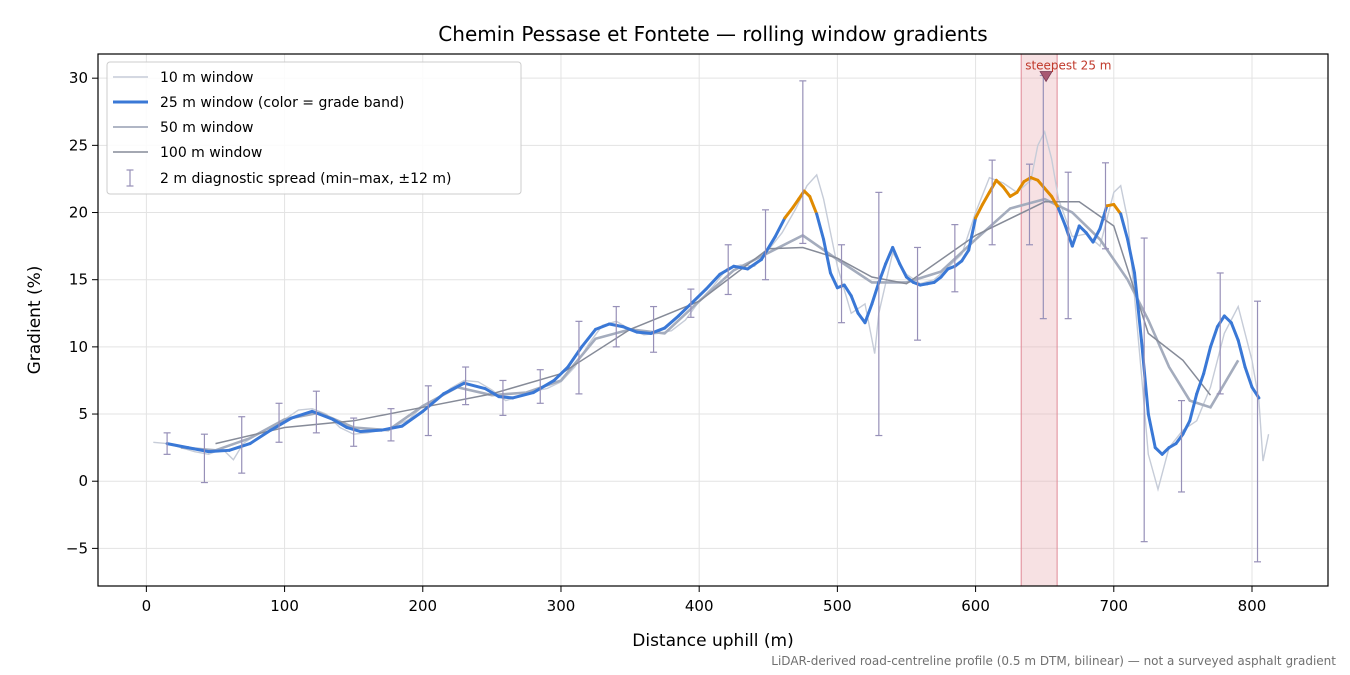 This screenshot has width=1350, height=675. What do you see at coordinates (78, 213) in the screenshot?
I see `y-tick-label: 20` at bounding box center [78, 213].